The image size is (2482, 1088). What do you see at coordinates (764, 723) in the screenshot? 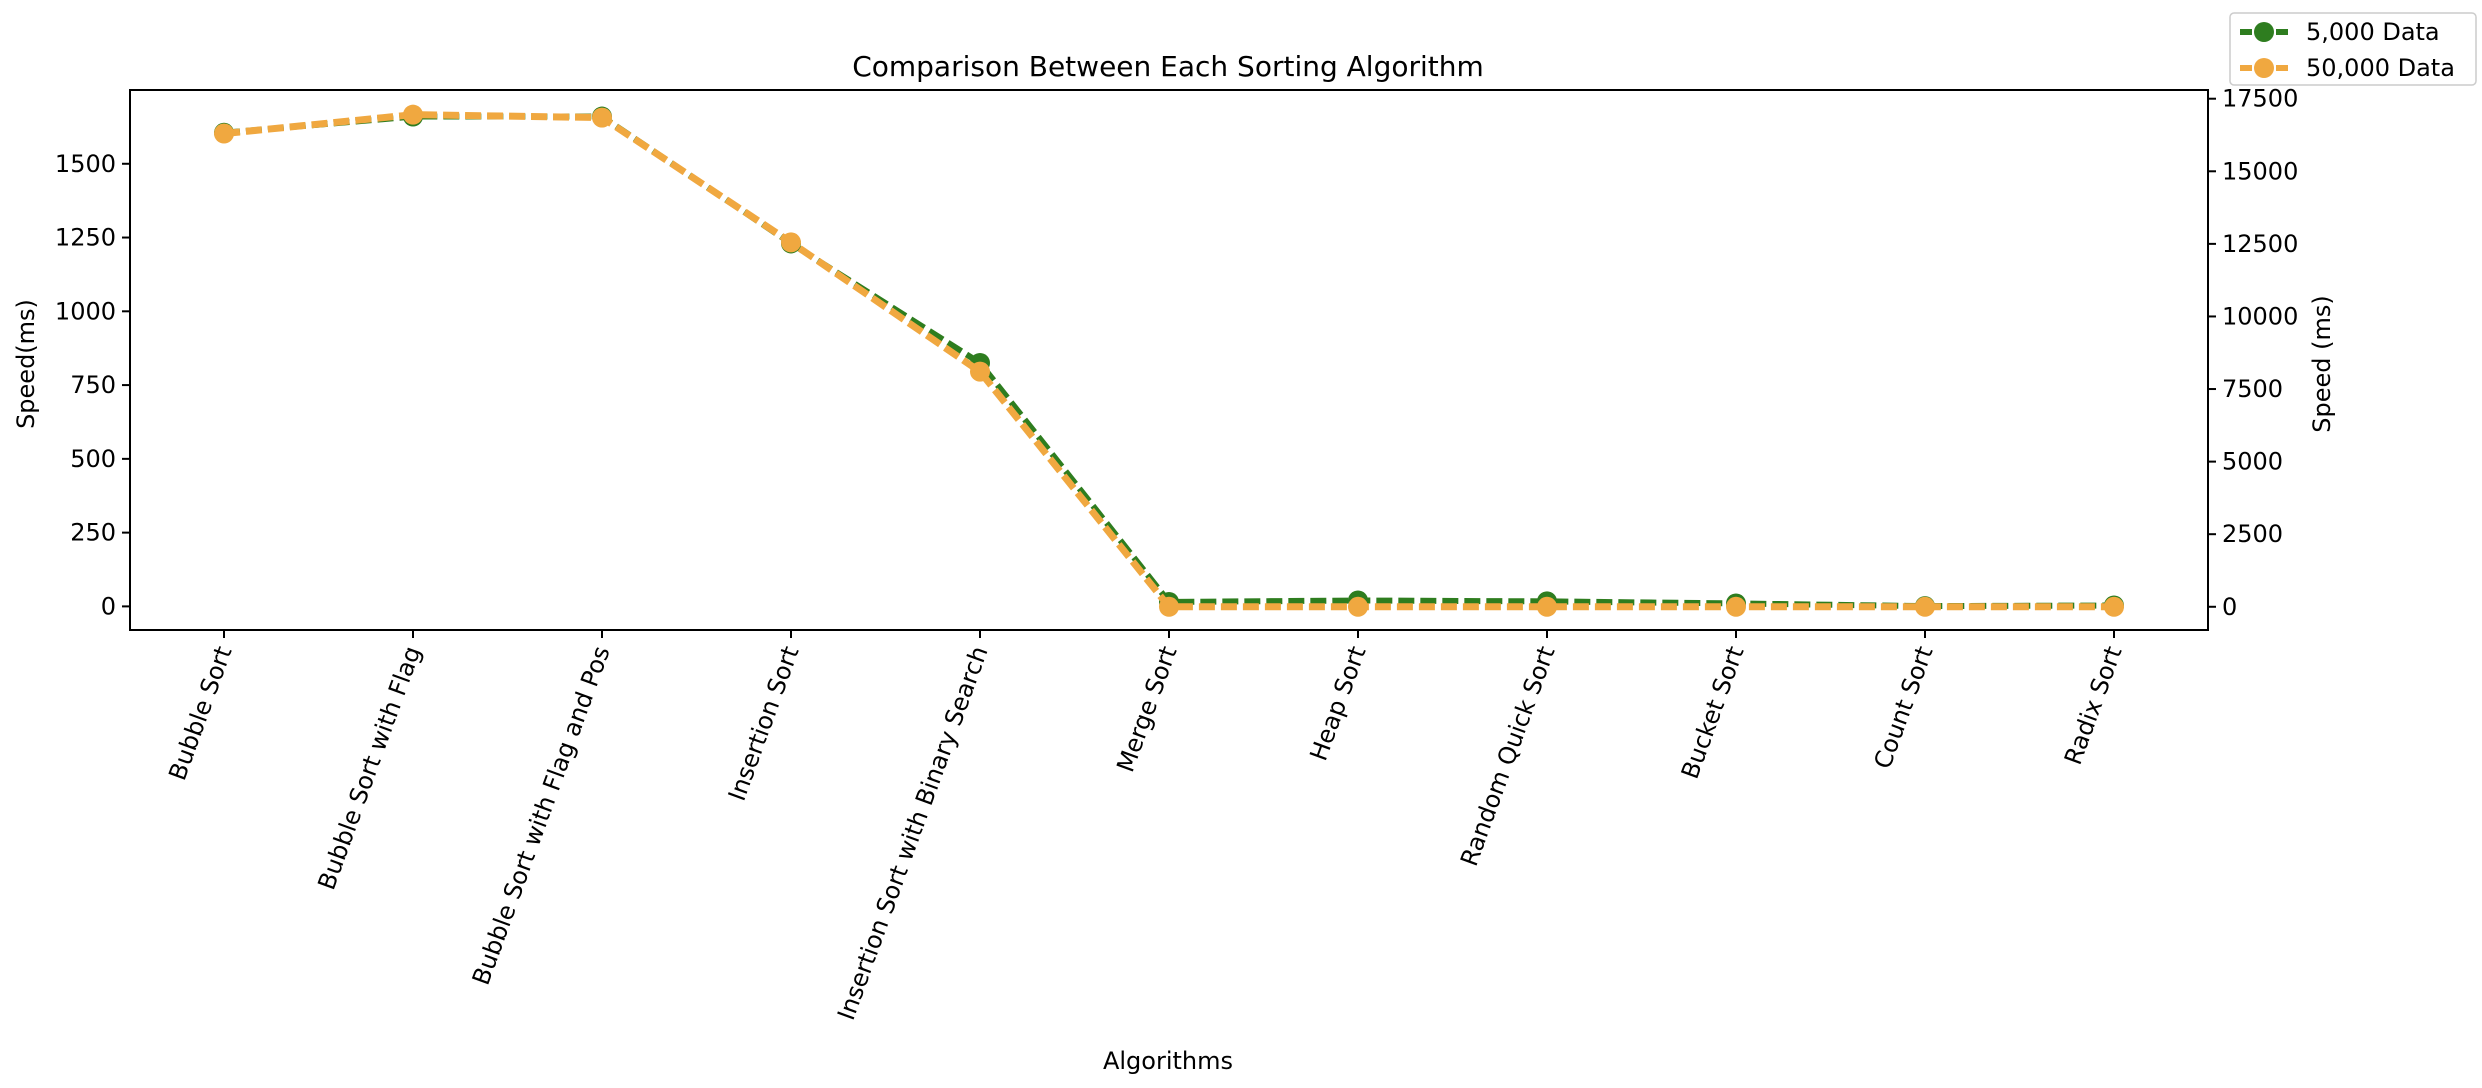
I see `x-tick-label: Insertion Sort` at bounding box center [764, 723].